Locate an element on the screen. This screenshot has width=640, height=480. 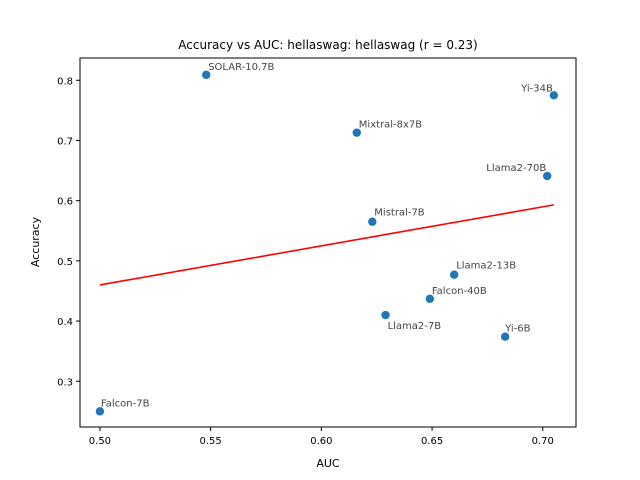
y-tick-label: 0.7 is located at coordinates (65, 141).